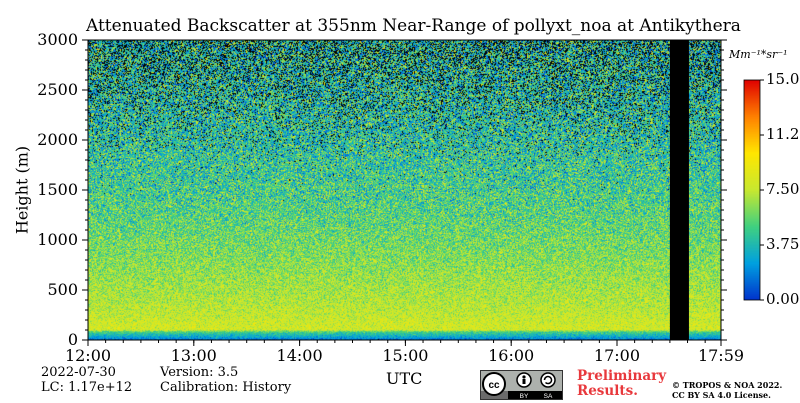 The height and width of the screenshot is (403, 800). I want to click on x-tick-label: 12:00, so click(88, 355).